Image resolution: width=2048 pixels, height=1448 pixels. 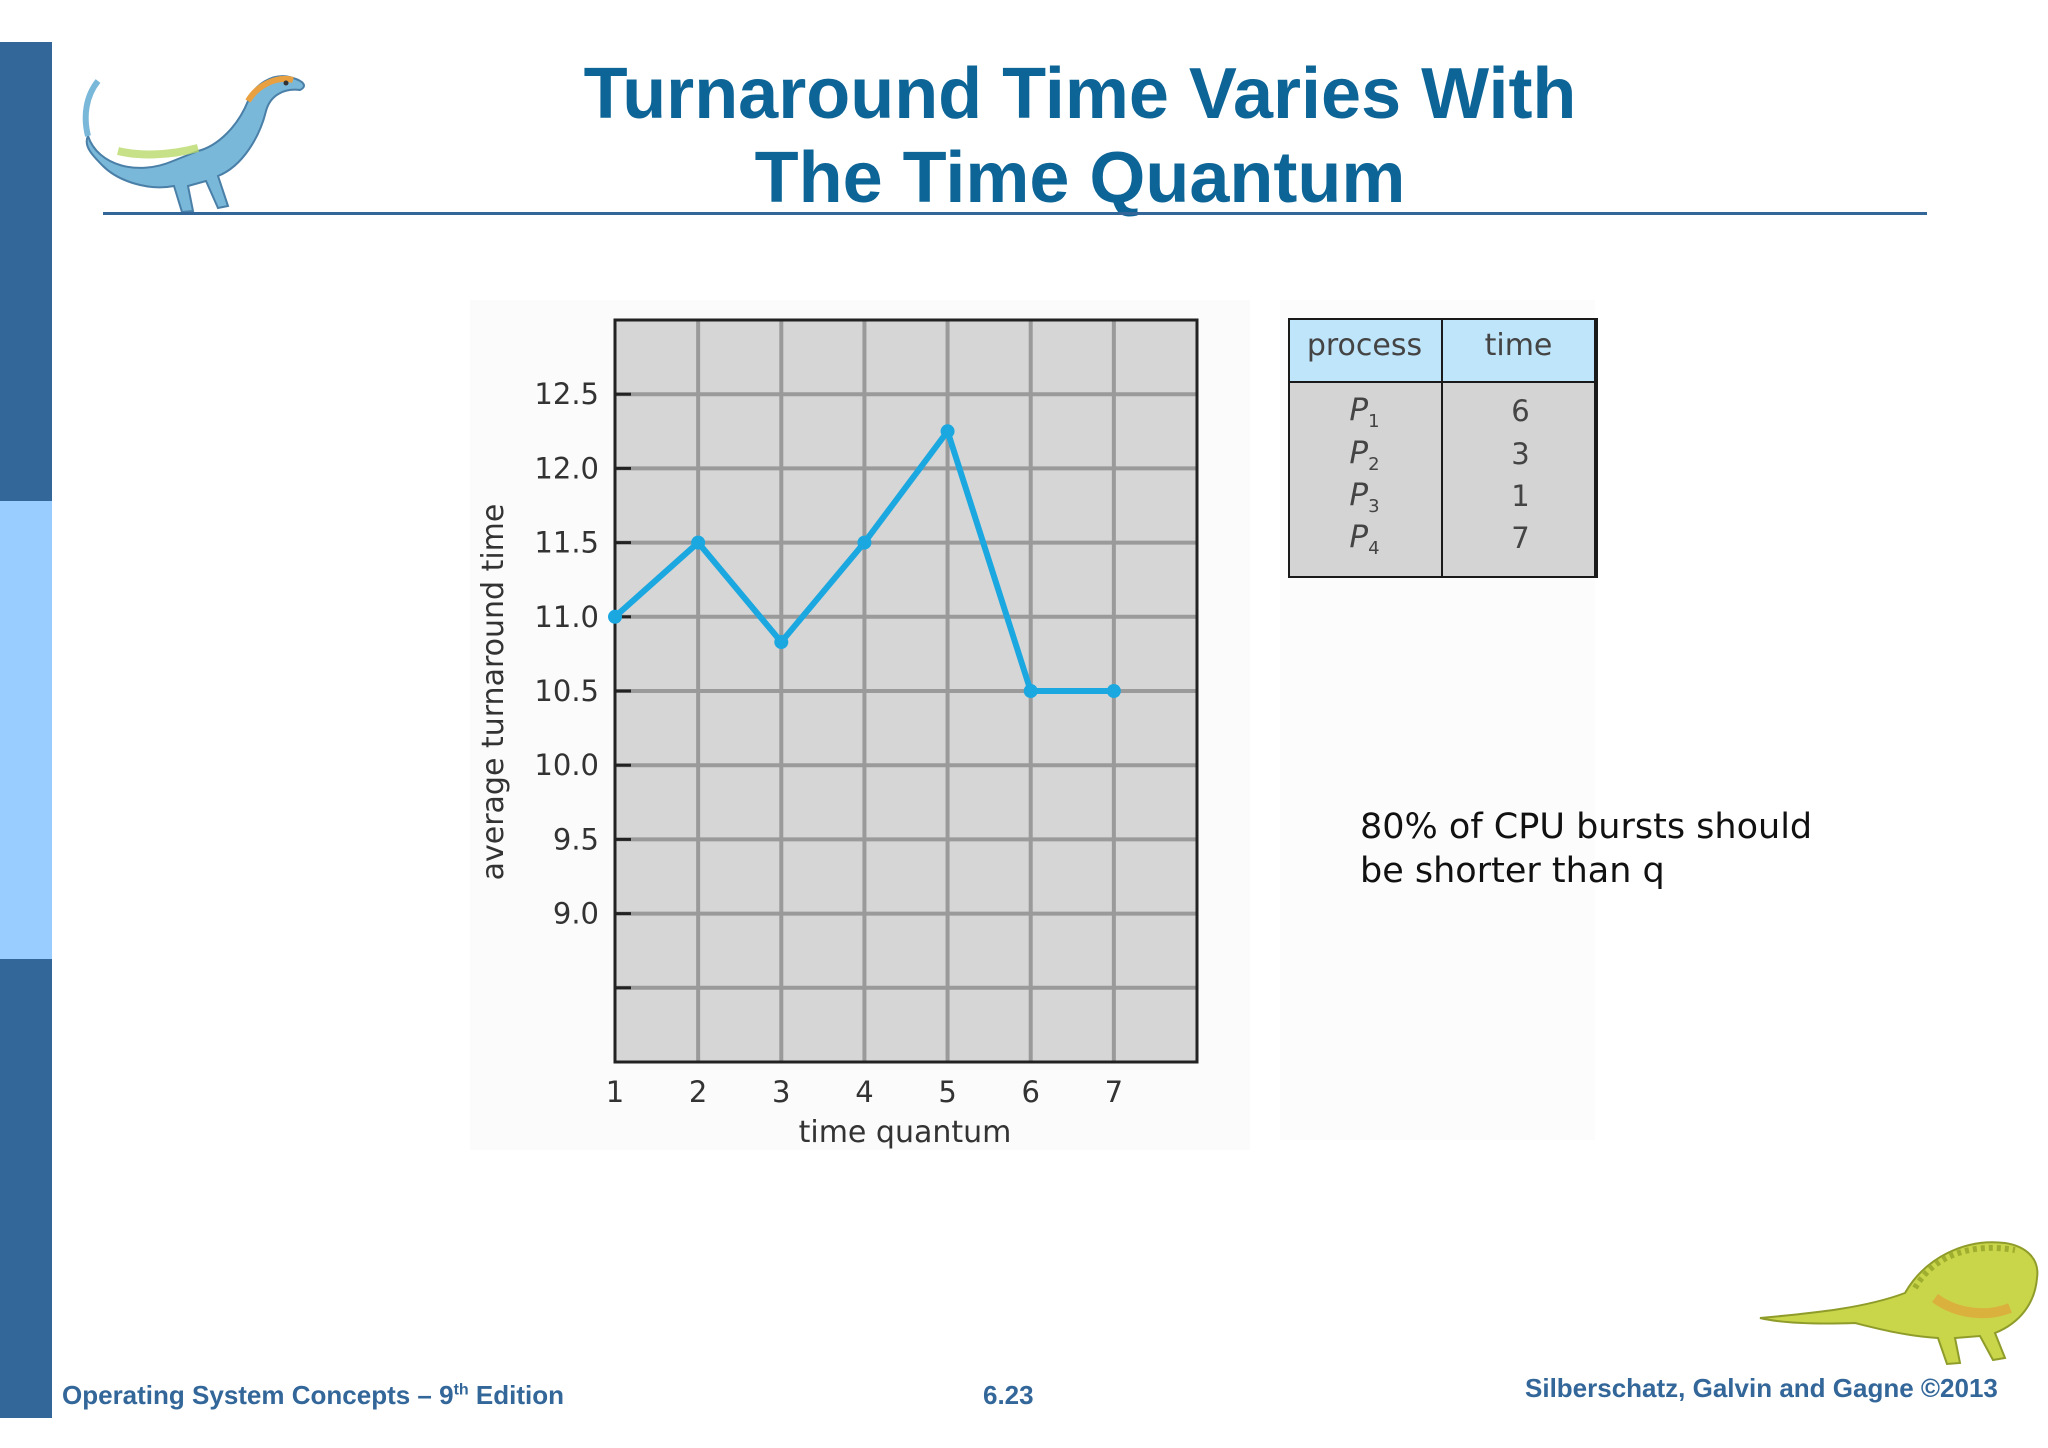 I want to click on slide-title-line2: The Time Quantum, so click(x=1080, y=178).